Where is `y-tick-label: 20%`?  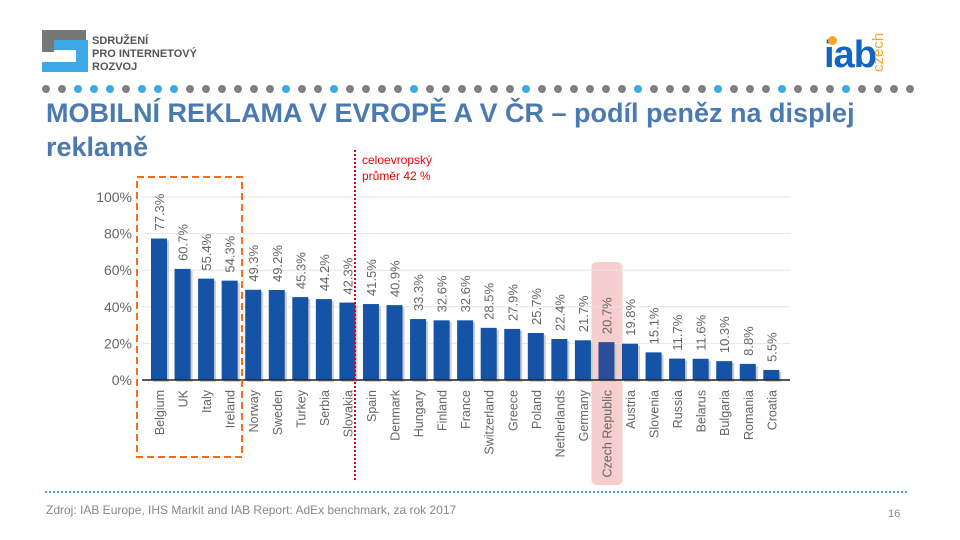 y-tick-label: 20% is located at coordinates (118, 343).